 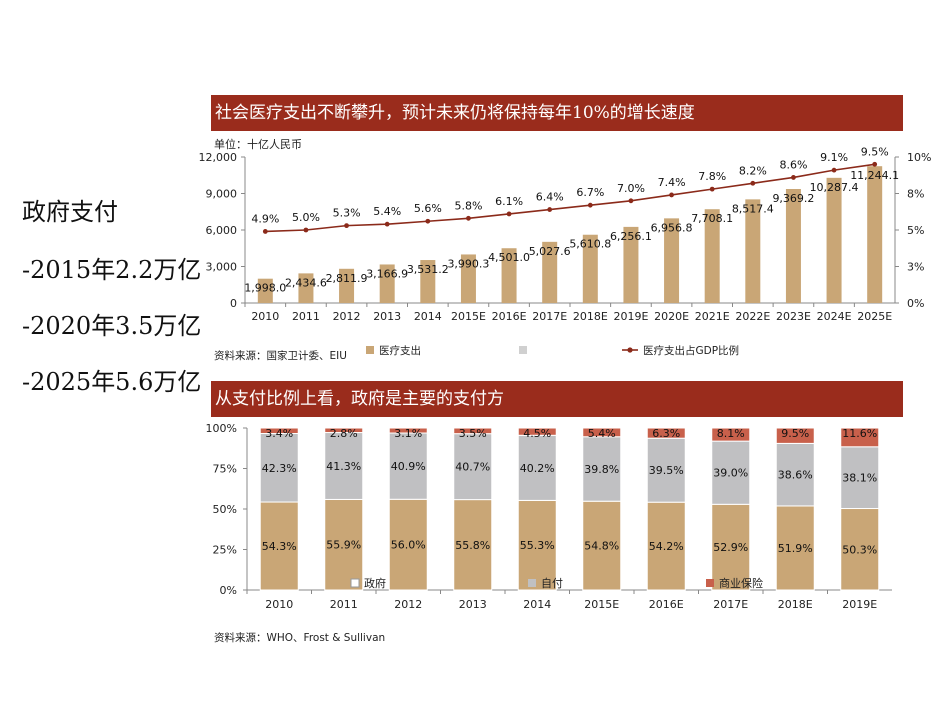 What do you see at coordinates (428, 269) in the screenshot?
I see `chart1-bar-label: 3,531.2` at bounding box center [428, 269].